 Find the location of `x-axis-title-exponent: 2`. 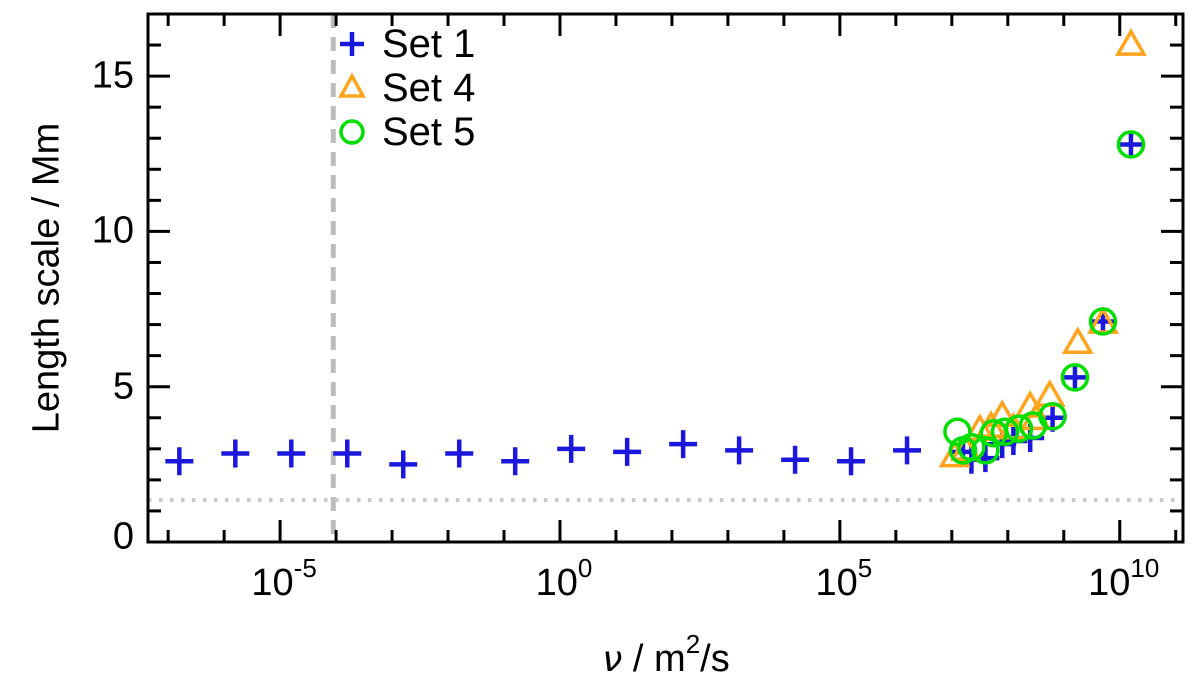

x-axis-title-exponent: 2 is located at coordinates (693, 644).